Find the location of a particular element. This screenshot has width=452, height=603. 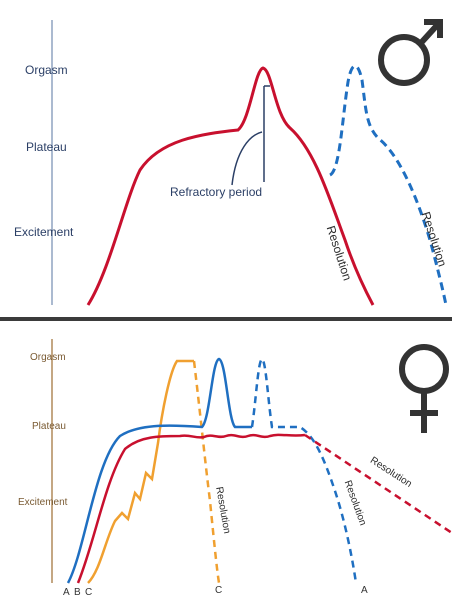

female-curve-c-resolution is located at coordinates (206, 472).